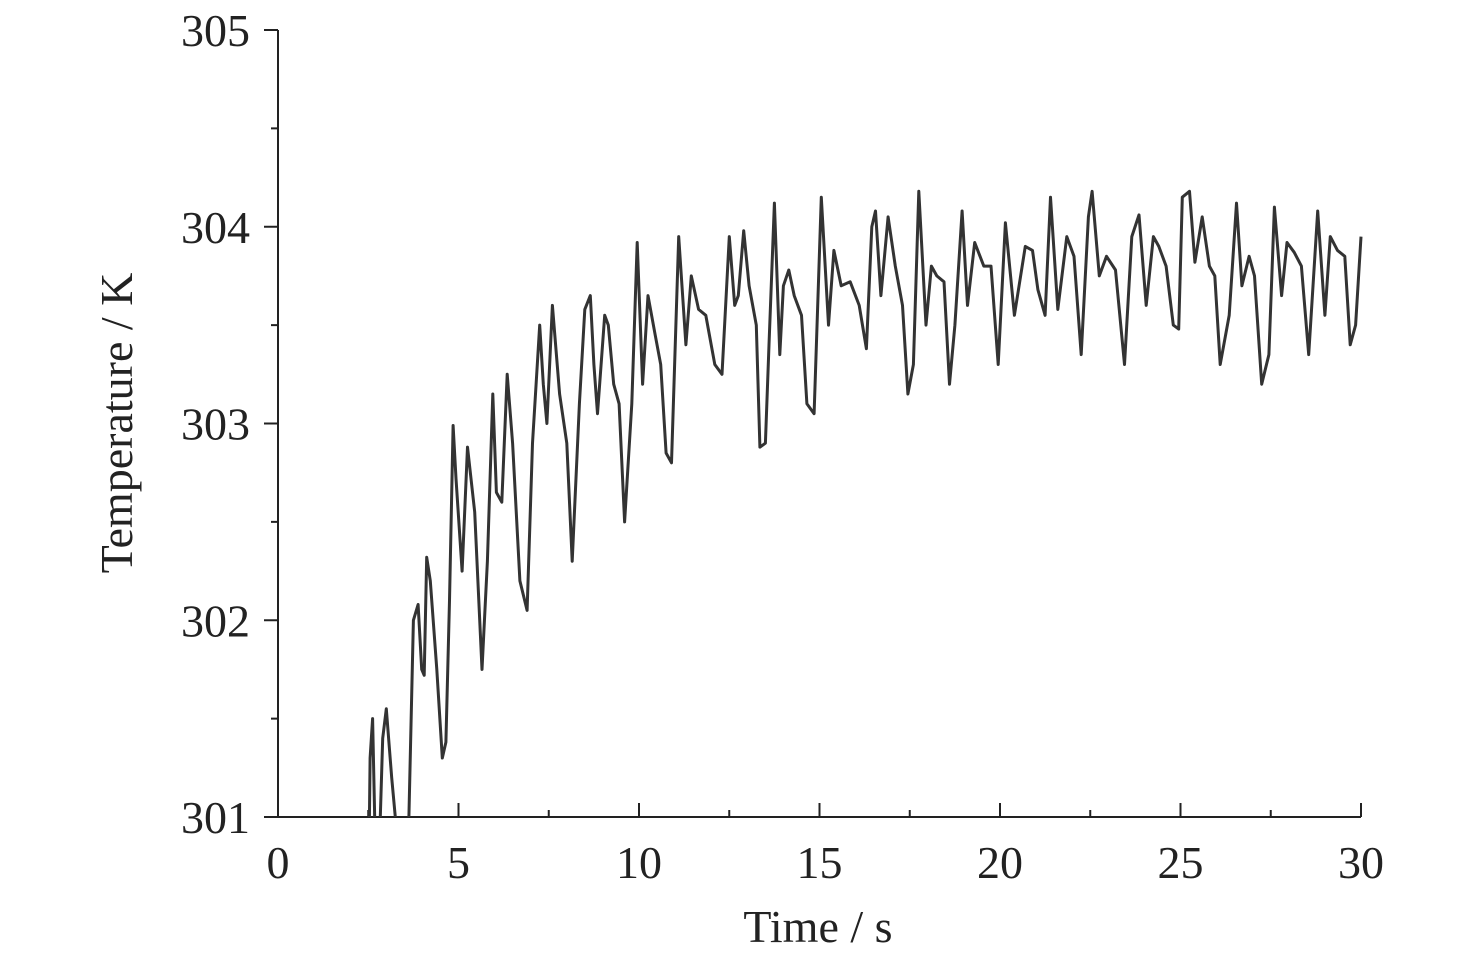  Describe the element at coordinates (1181, 862) in the screenshot. I see `x-tick-label: 25` at that location.